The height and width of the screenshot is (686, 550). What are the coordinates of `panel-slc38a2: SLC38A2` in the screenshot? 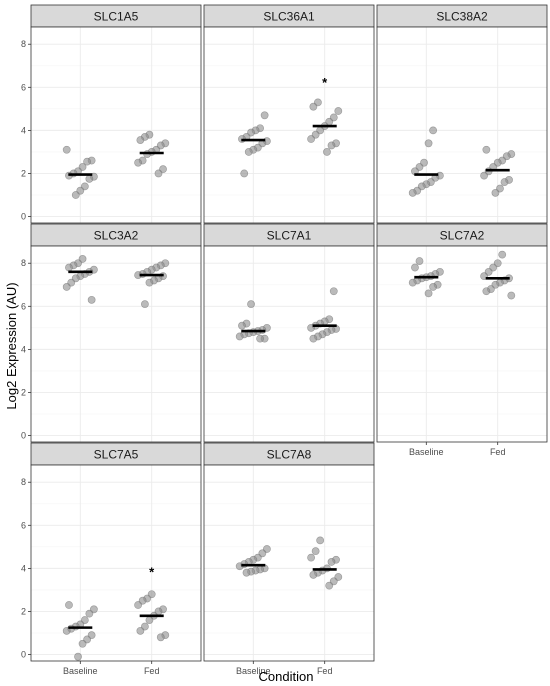 It's located at (462, 114).